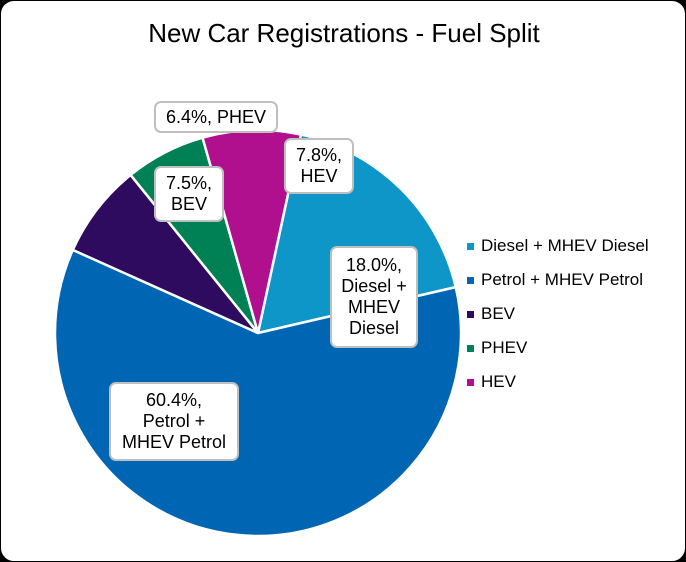  Describe the element at coordinates (498, 313) in the screenshot. I see `legend-label: BEV` at that location.